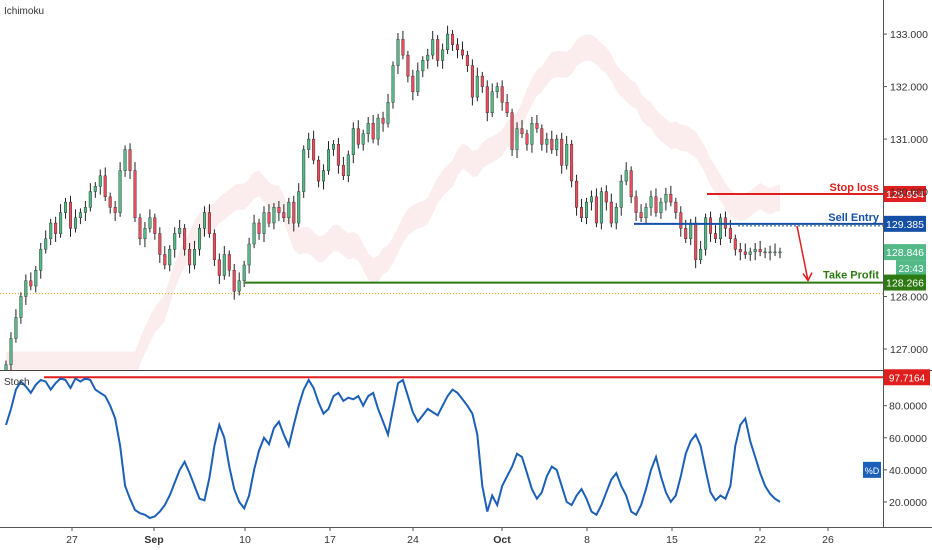 The height and width of the screenshot is (550, 932). What do you see at coordinates (905, 252) in the screenshot?
I see `current-price-tag: 128.846` at bounding box center [905, 252].